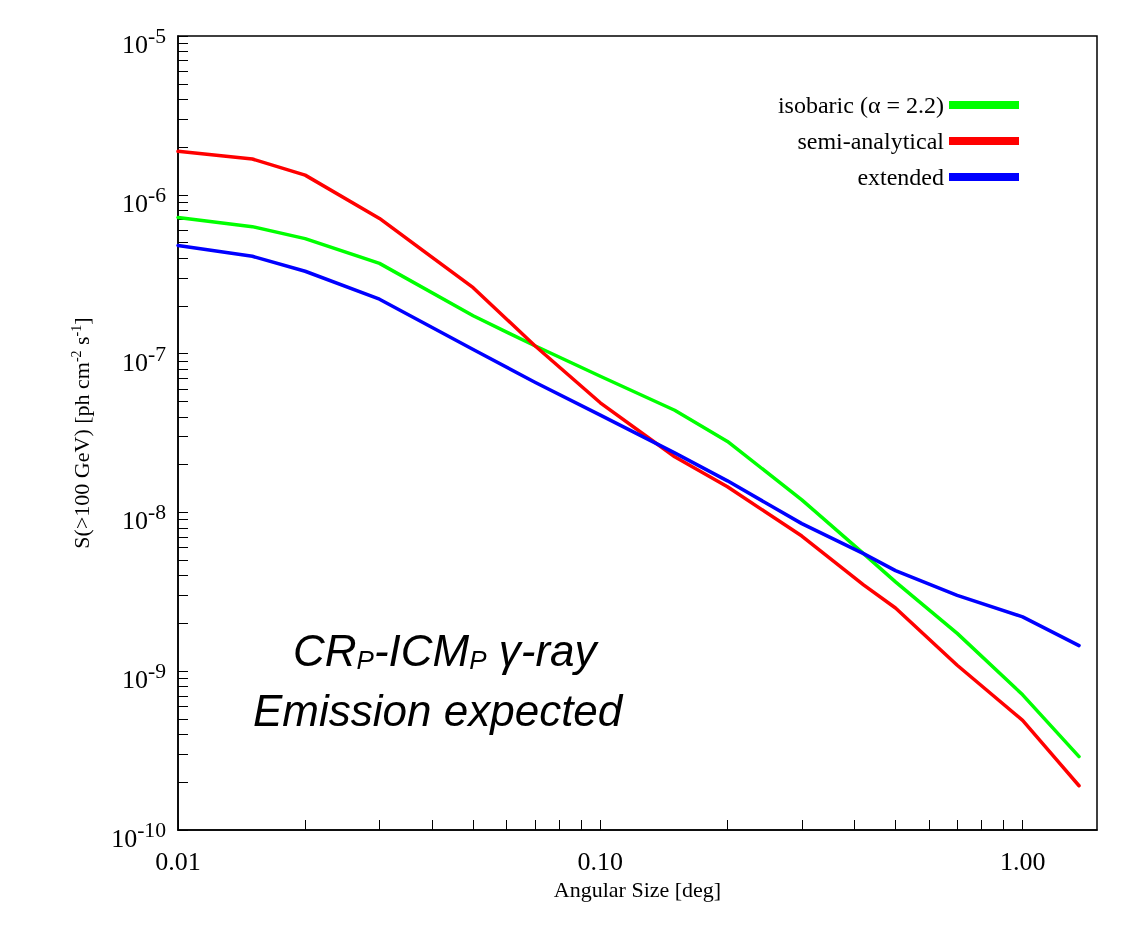  Describe the element at coordinates (143, 518) in the screenshot. I see `y-tick-label: 10$^{-8}$` at that location.